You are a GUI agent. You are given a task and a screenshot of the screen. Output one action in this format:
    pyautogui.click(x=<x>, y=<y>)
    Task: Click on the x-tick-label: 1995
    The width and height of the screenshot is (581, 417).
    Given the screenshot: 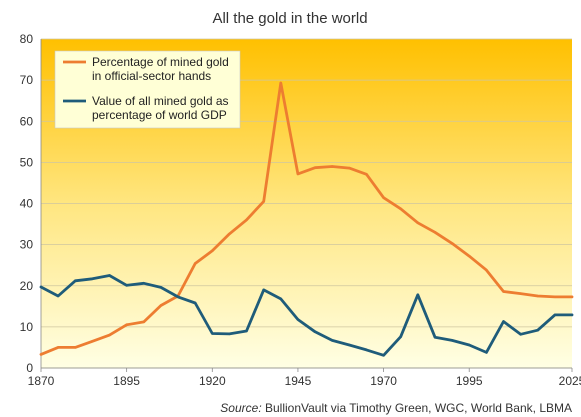 What is the action you would take?
    pyautogui.click(x=469, y=381)
    